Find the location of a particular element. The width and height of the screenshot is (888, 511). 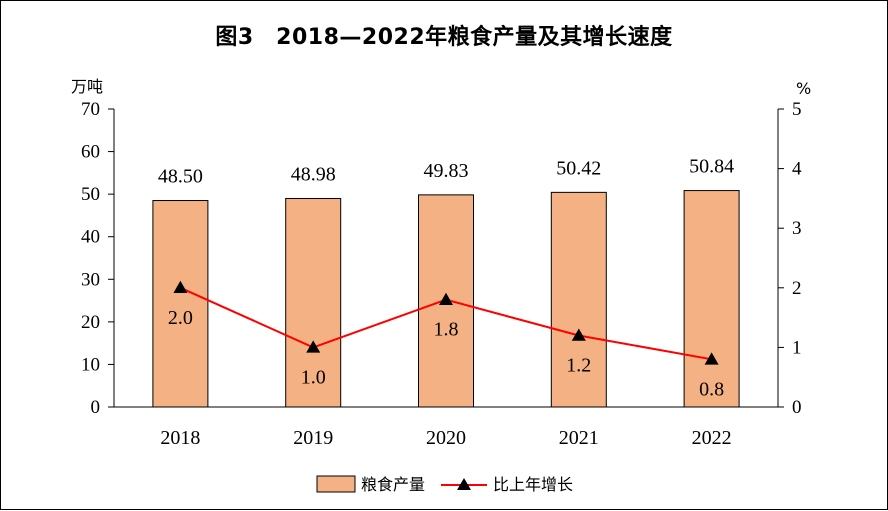

growth-marker-2022 is located at coordinates (711, 358).